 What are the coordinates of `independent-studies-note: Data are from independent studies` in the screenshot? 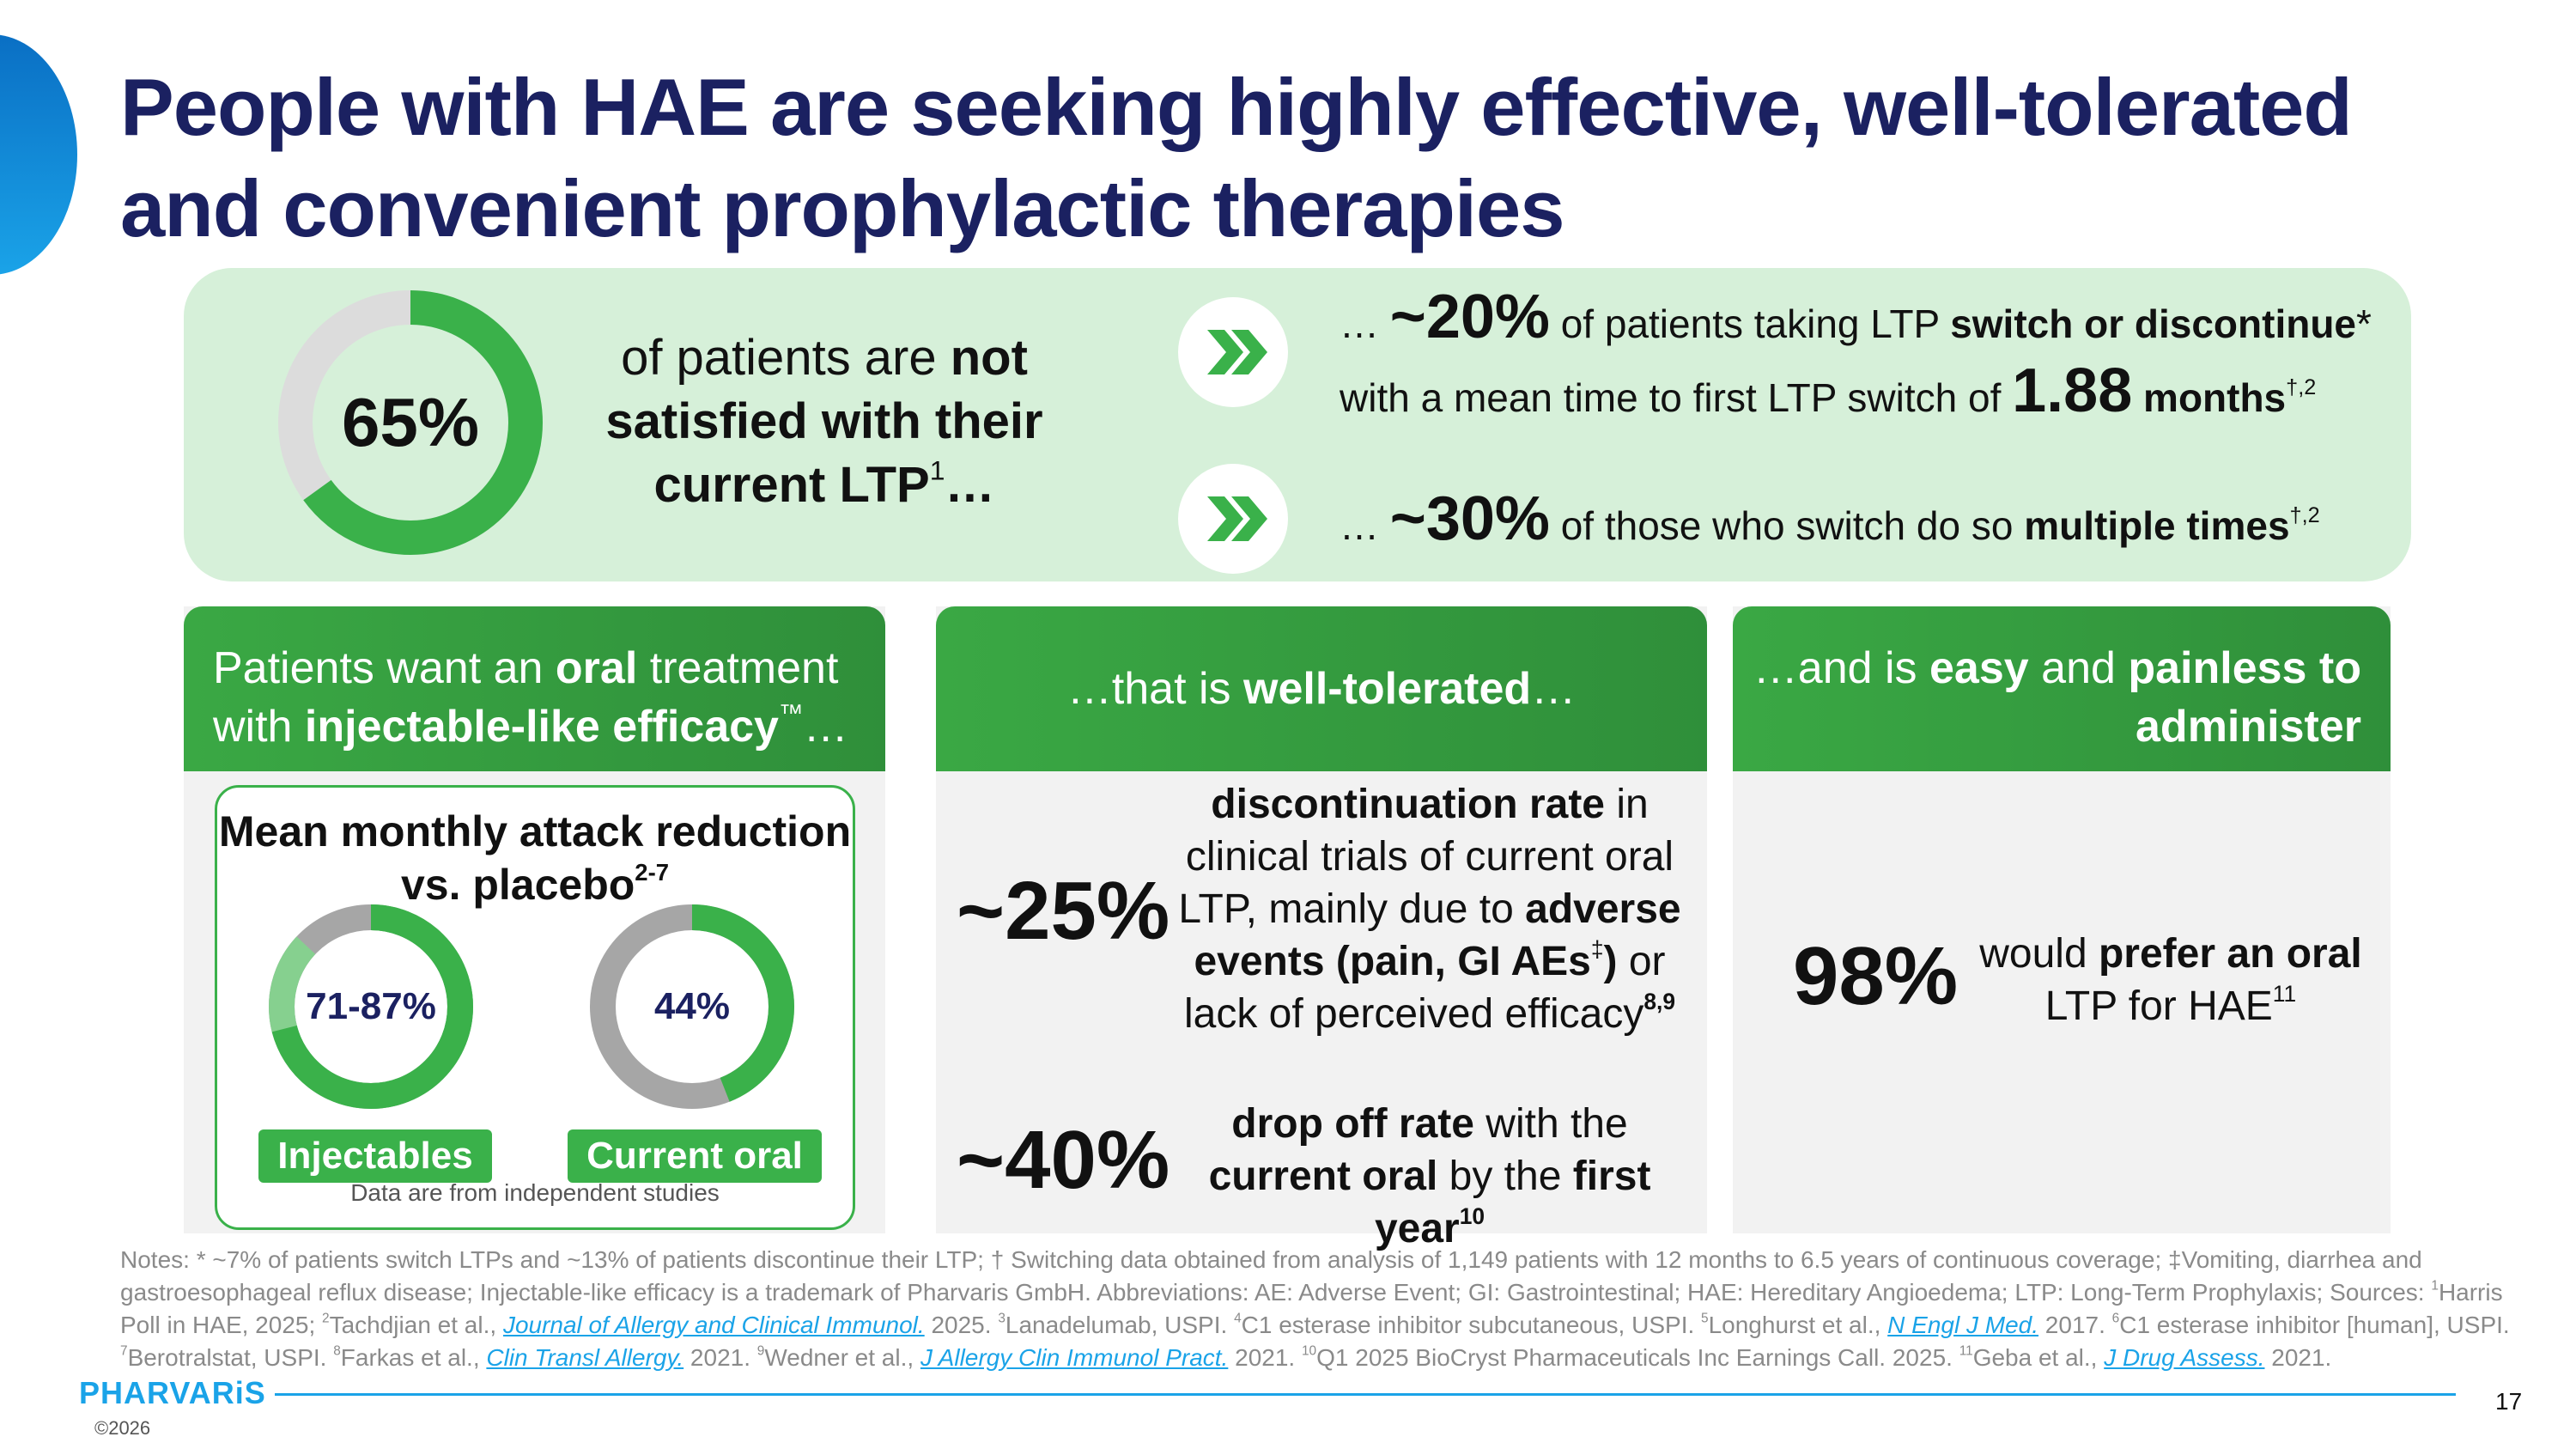 It's located at (535, 1192).